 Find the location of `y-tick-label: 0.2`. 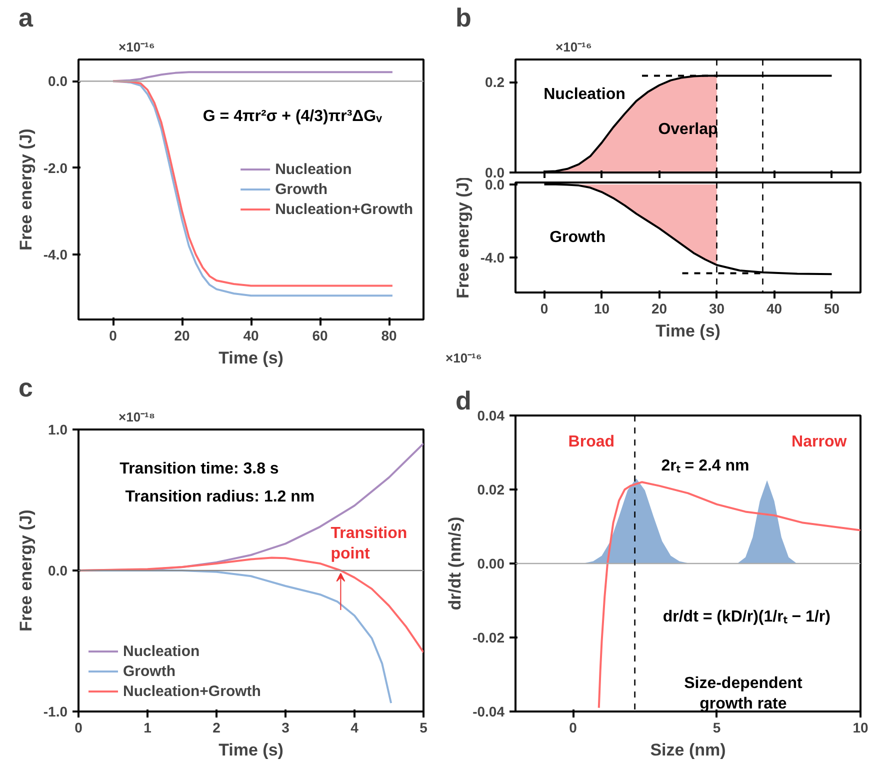

y-tick-label: 0.2 is located at coordinates (495, 82).